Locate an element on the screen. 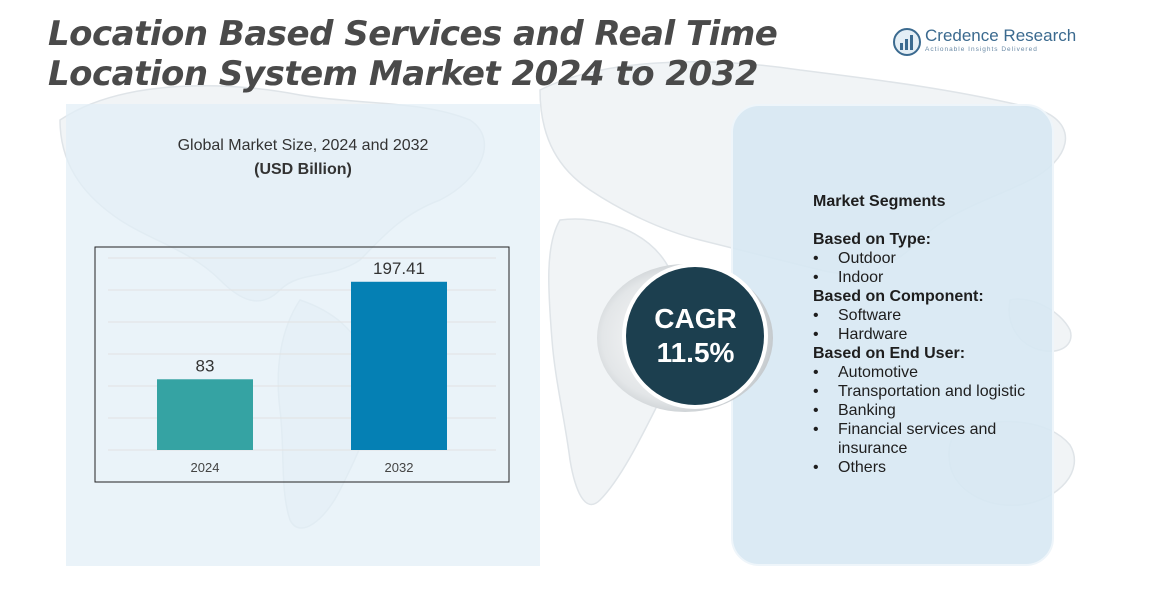 The width and height of the screenshot is (1167, 590). cagr-text: CAGR 11.5% is located at coordinates (695, 336).